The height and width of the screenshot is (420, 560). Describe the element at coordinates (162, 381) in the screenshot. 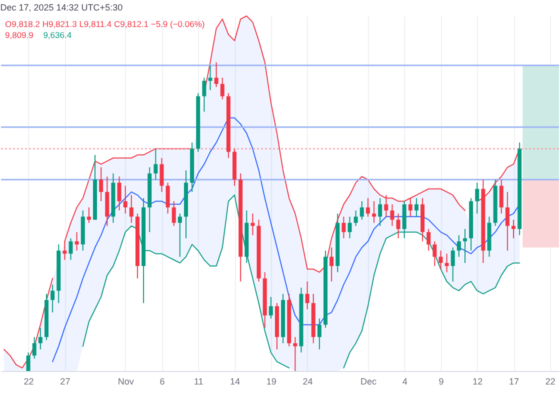

I see `x-tick-label: 6` at that location.